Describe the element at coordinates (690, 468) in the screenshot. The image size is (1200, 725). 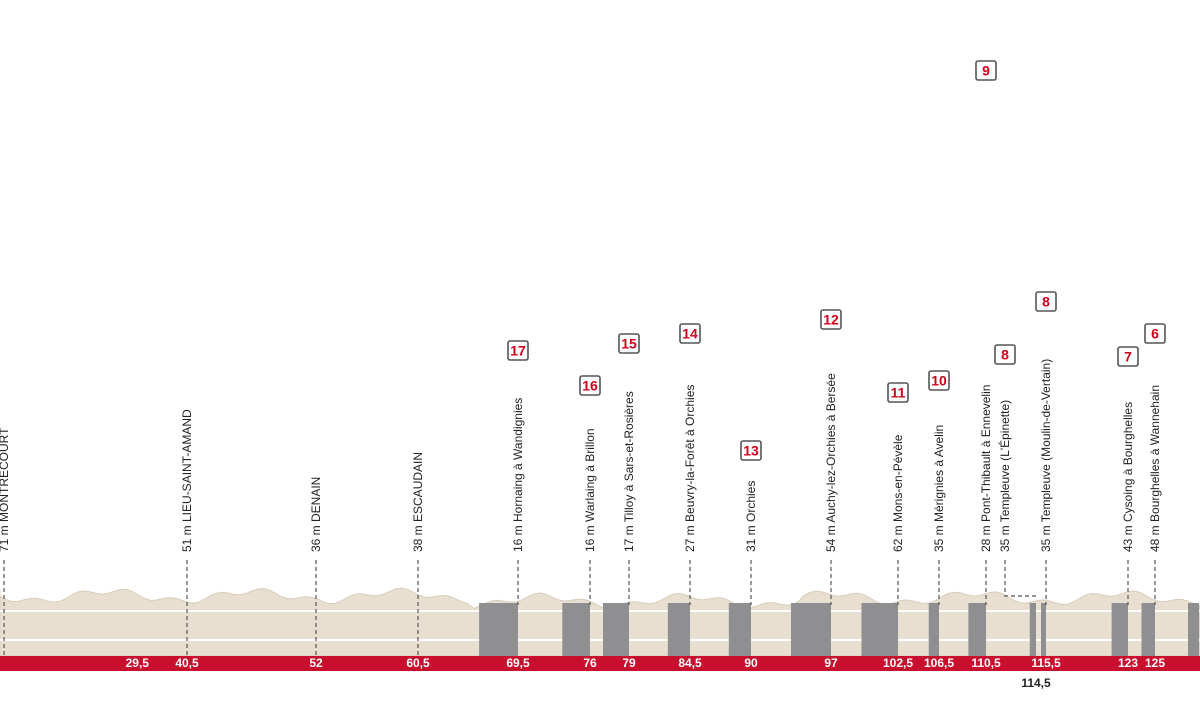
I see `sector-label: 27 m Beuvry-la-Forêt à Orchies` at that location.